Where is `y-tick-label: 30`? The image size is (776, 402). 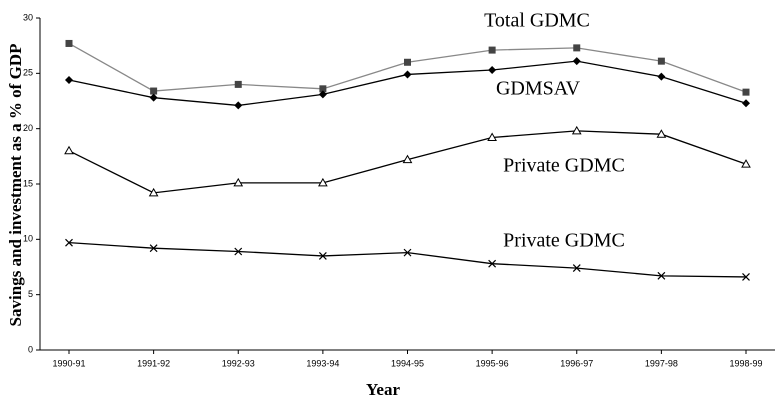
y-tick-label: 30 is located at coordinates (28, 17).